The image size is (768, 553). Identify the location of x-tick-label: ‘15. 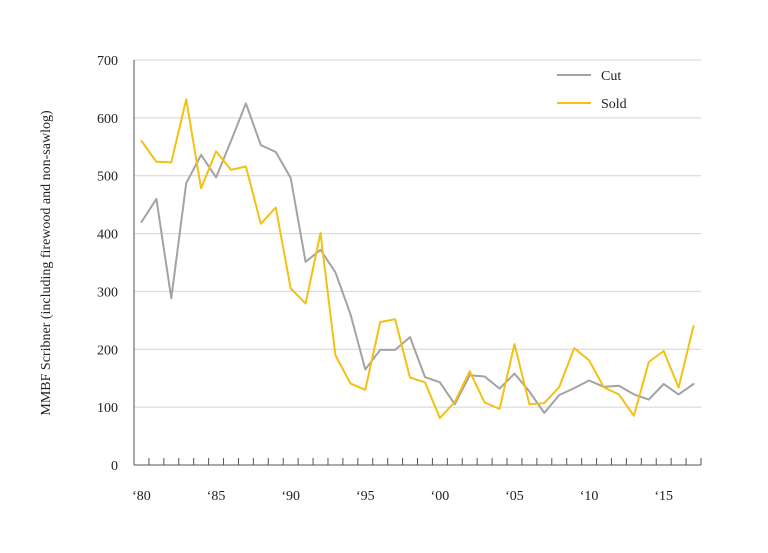
(663, 496).